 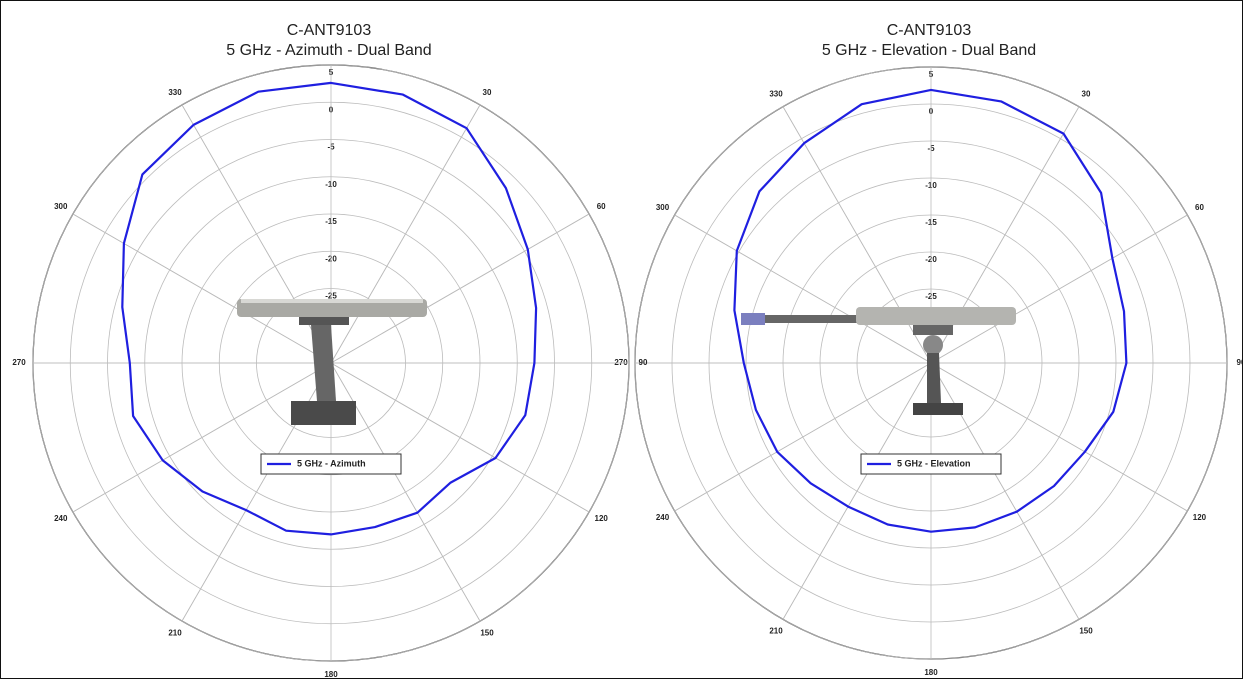 What do you see at coordinates (328, 50) in the screenshot?
I see `chart-subtitle: 5 GHz - Azimuth - Dual Band` at bounding box center [328, 50].